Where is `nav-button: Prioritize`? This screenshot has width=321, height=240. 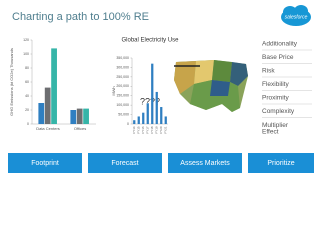 nav-button: Prioritize is located at coordinates (281, 163).